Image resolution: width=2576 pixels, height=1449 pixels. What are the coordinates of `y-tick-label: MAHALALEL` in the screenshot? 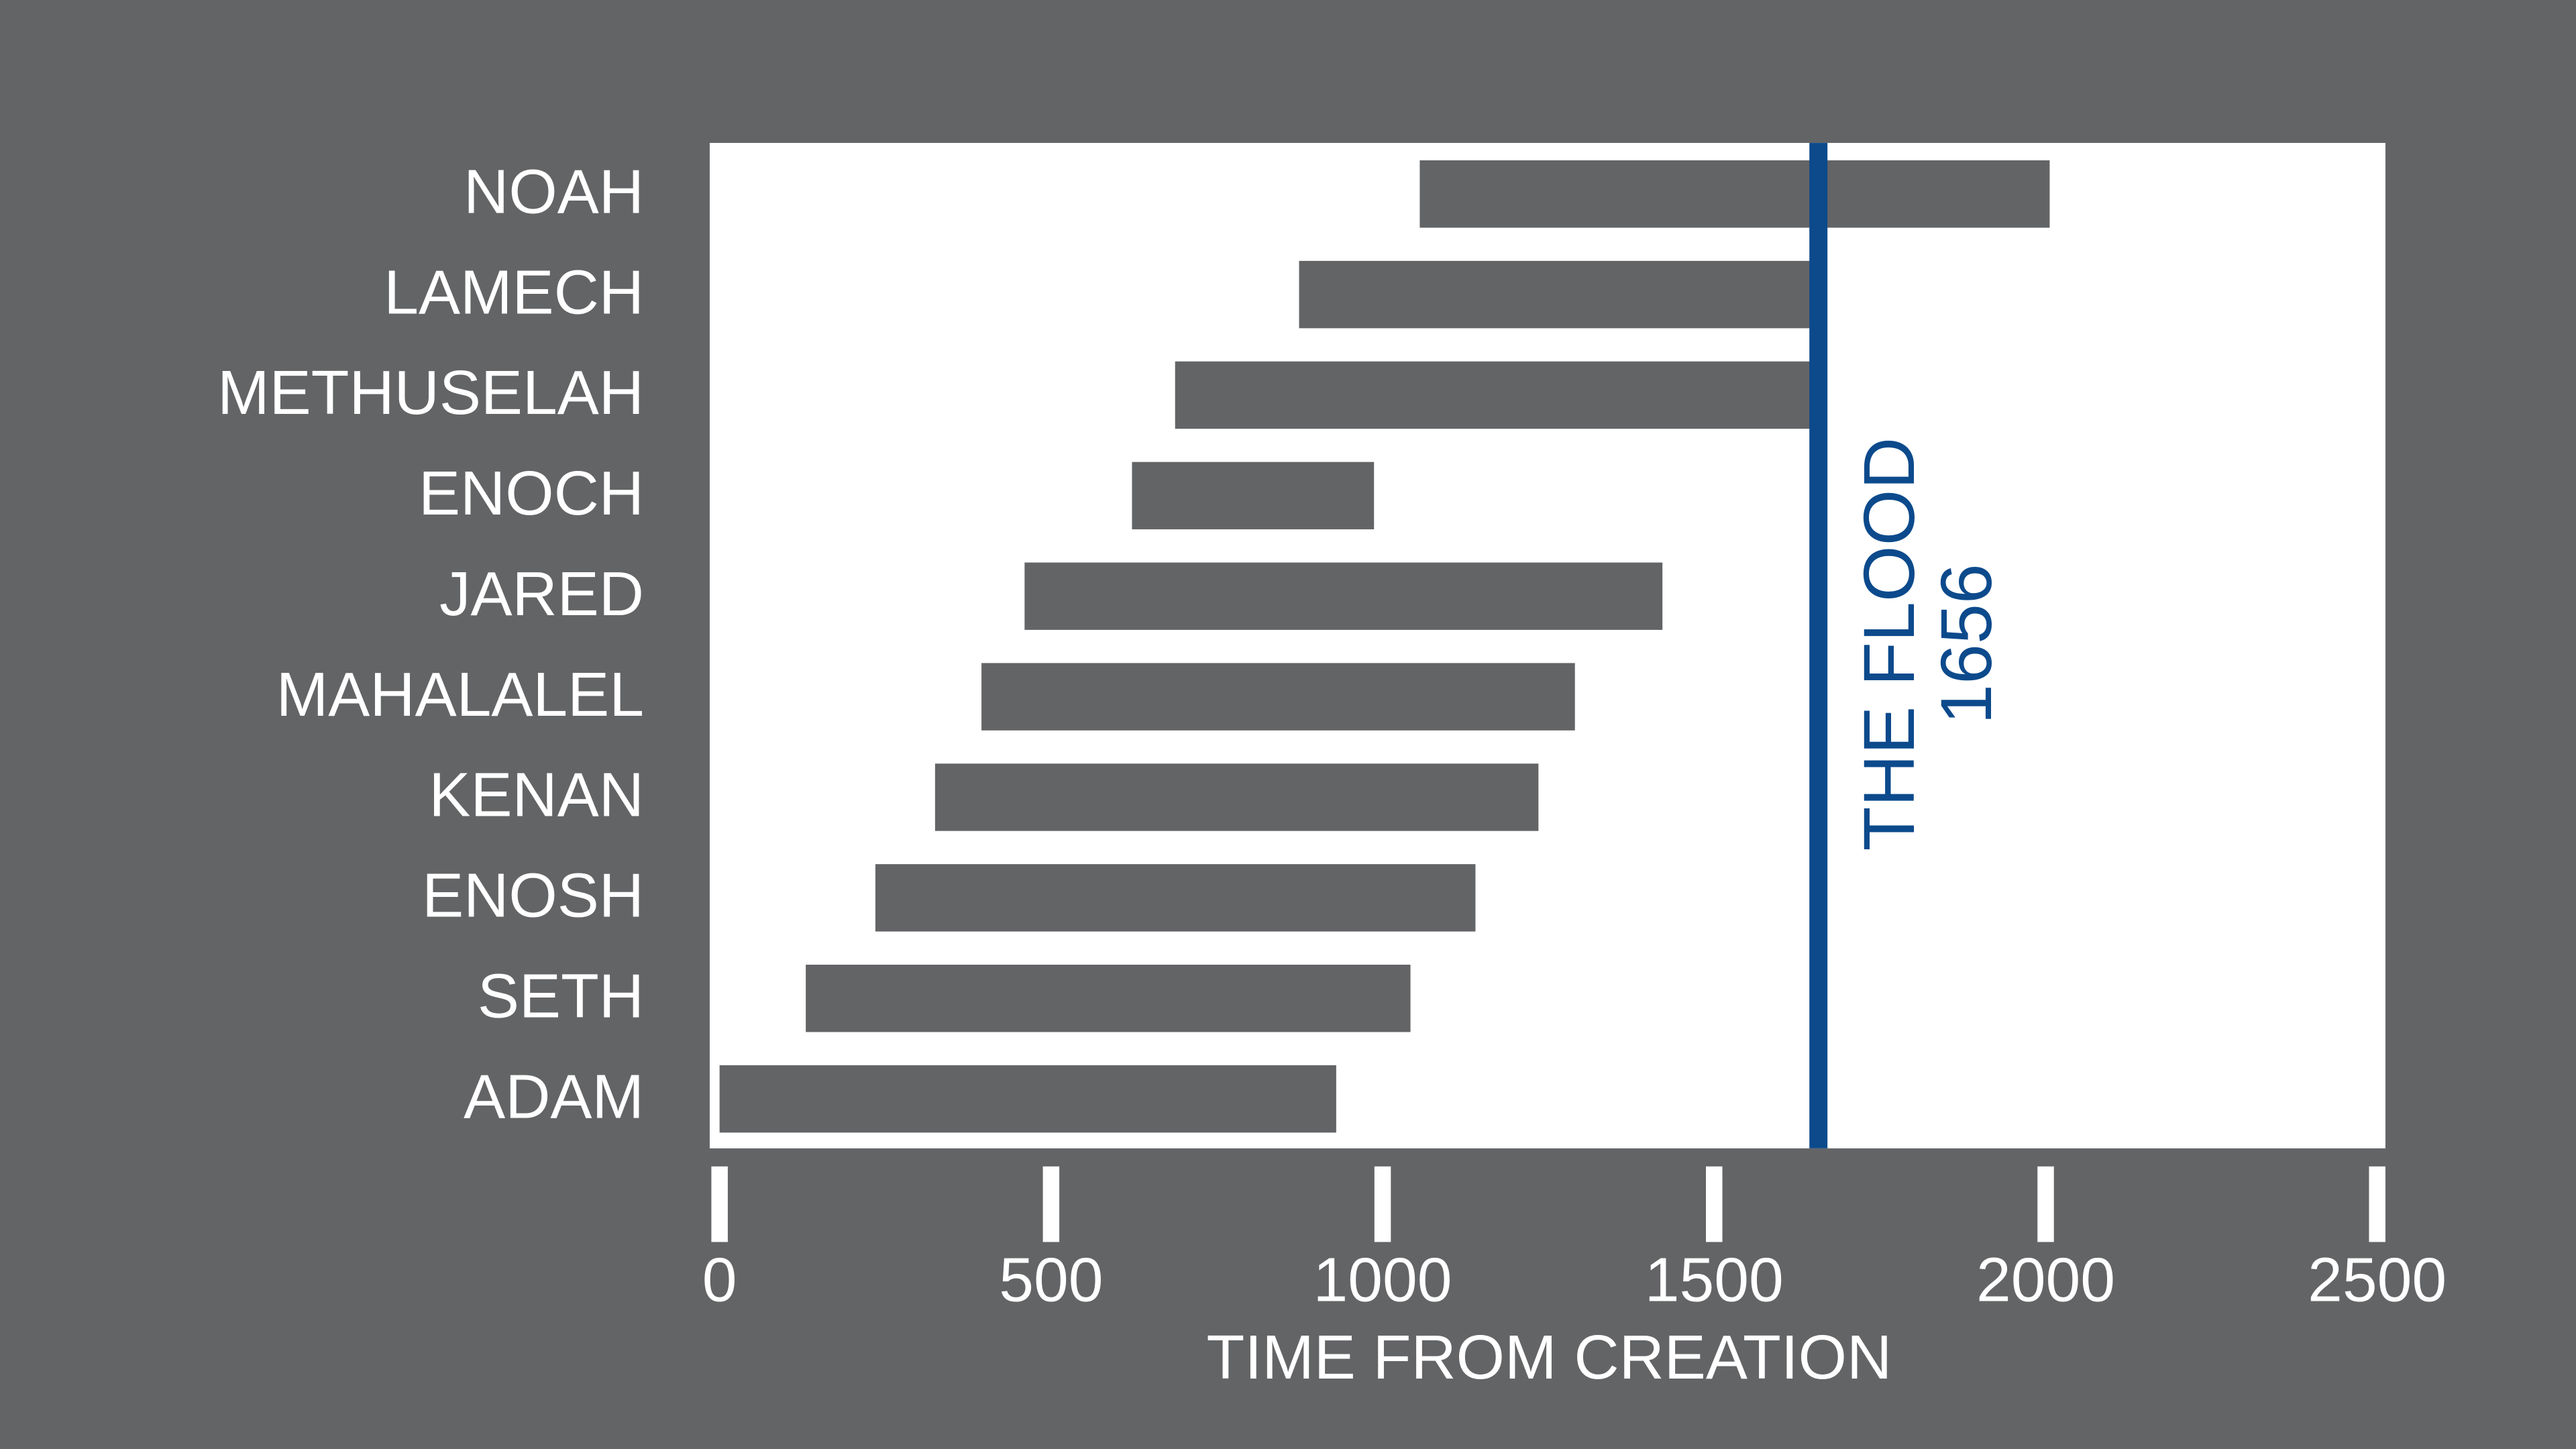 It's located at (460, 694).